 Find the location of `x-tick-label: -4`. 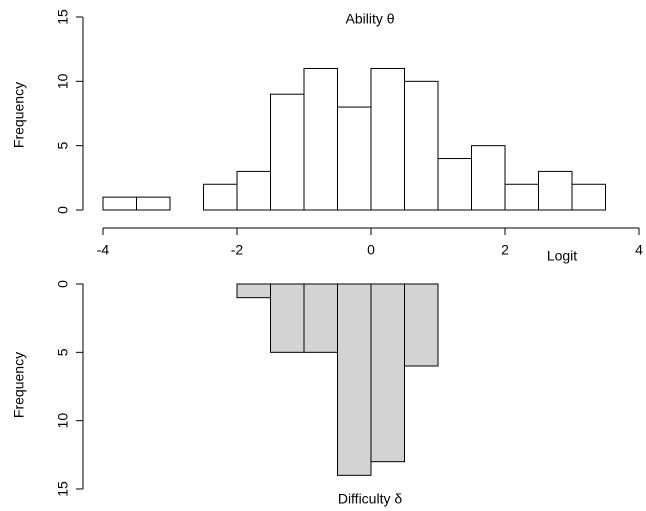

x-tick-label: -4 is located at coordinates (103, 250).